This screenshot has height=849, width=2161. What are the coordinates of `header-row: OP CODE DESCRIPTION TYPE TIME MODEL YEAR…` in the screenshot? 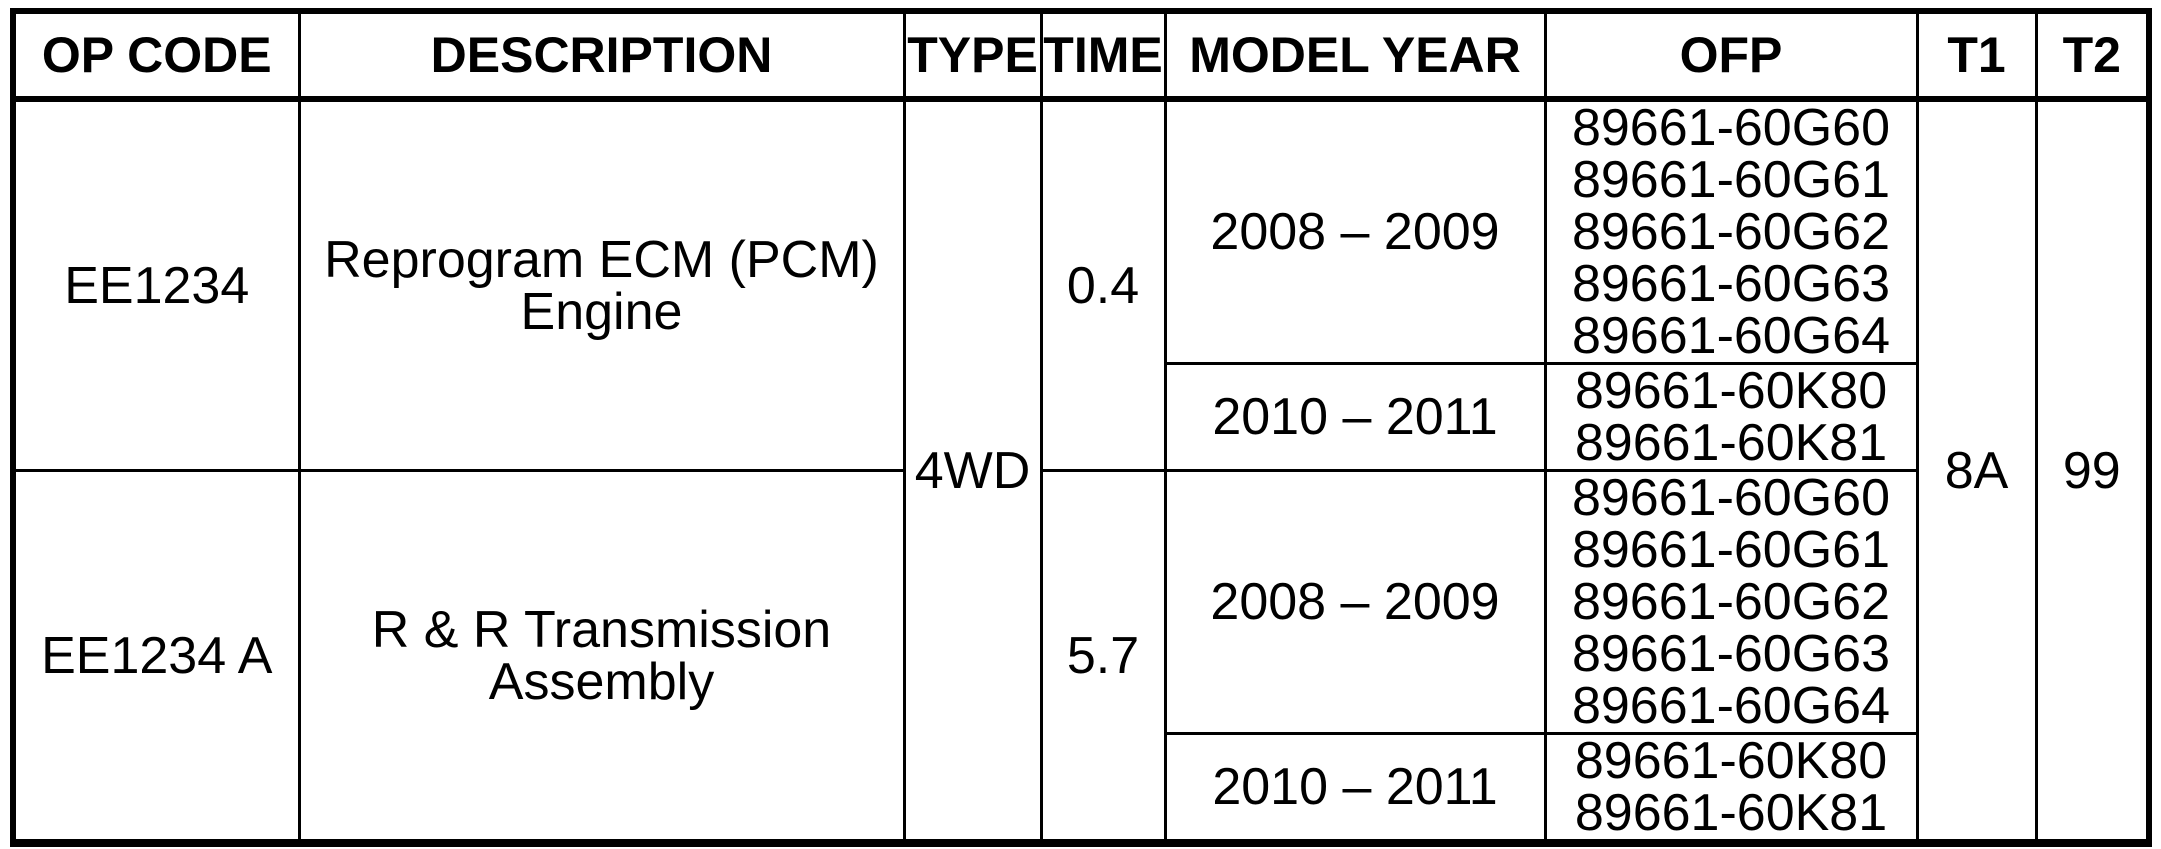 It's located at (1081, 55).